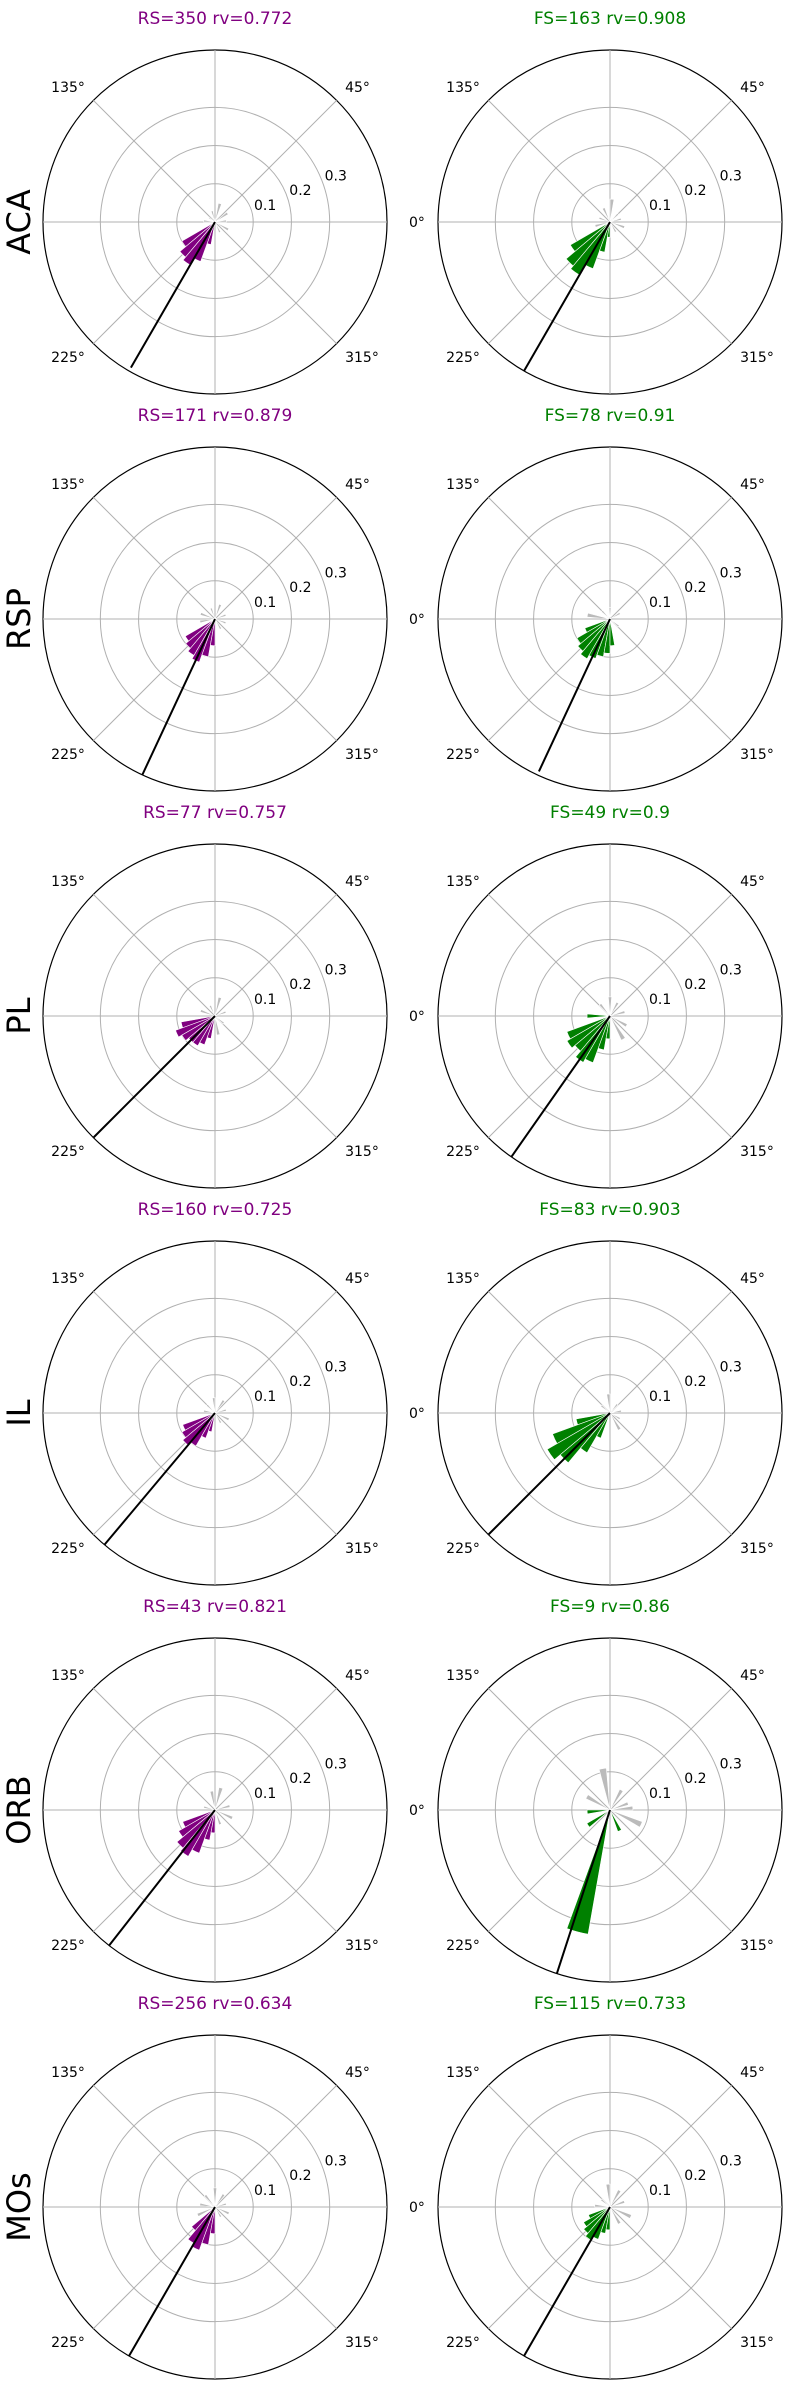  Describe the element at coordinates (610, 1607) in the screenshot. I see `subplot-title: FS=9 rv=0.86` at that location.